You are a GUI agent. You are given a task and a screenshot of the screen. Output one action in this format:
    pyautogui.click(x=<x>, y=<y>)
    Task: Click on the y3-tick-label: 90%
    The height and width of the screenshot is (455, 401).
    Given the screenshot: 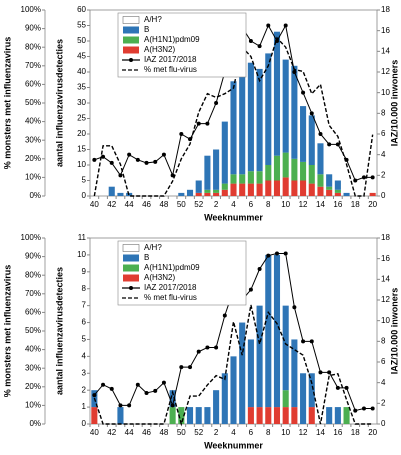 What is the action you would take?
    pyautogui.click(x=33, y=256)
    